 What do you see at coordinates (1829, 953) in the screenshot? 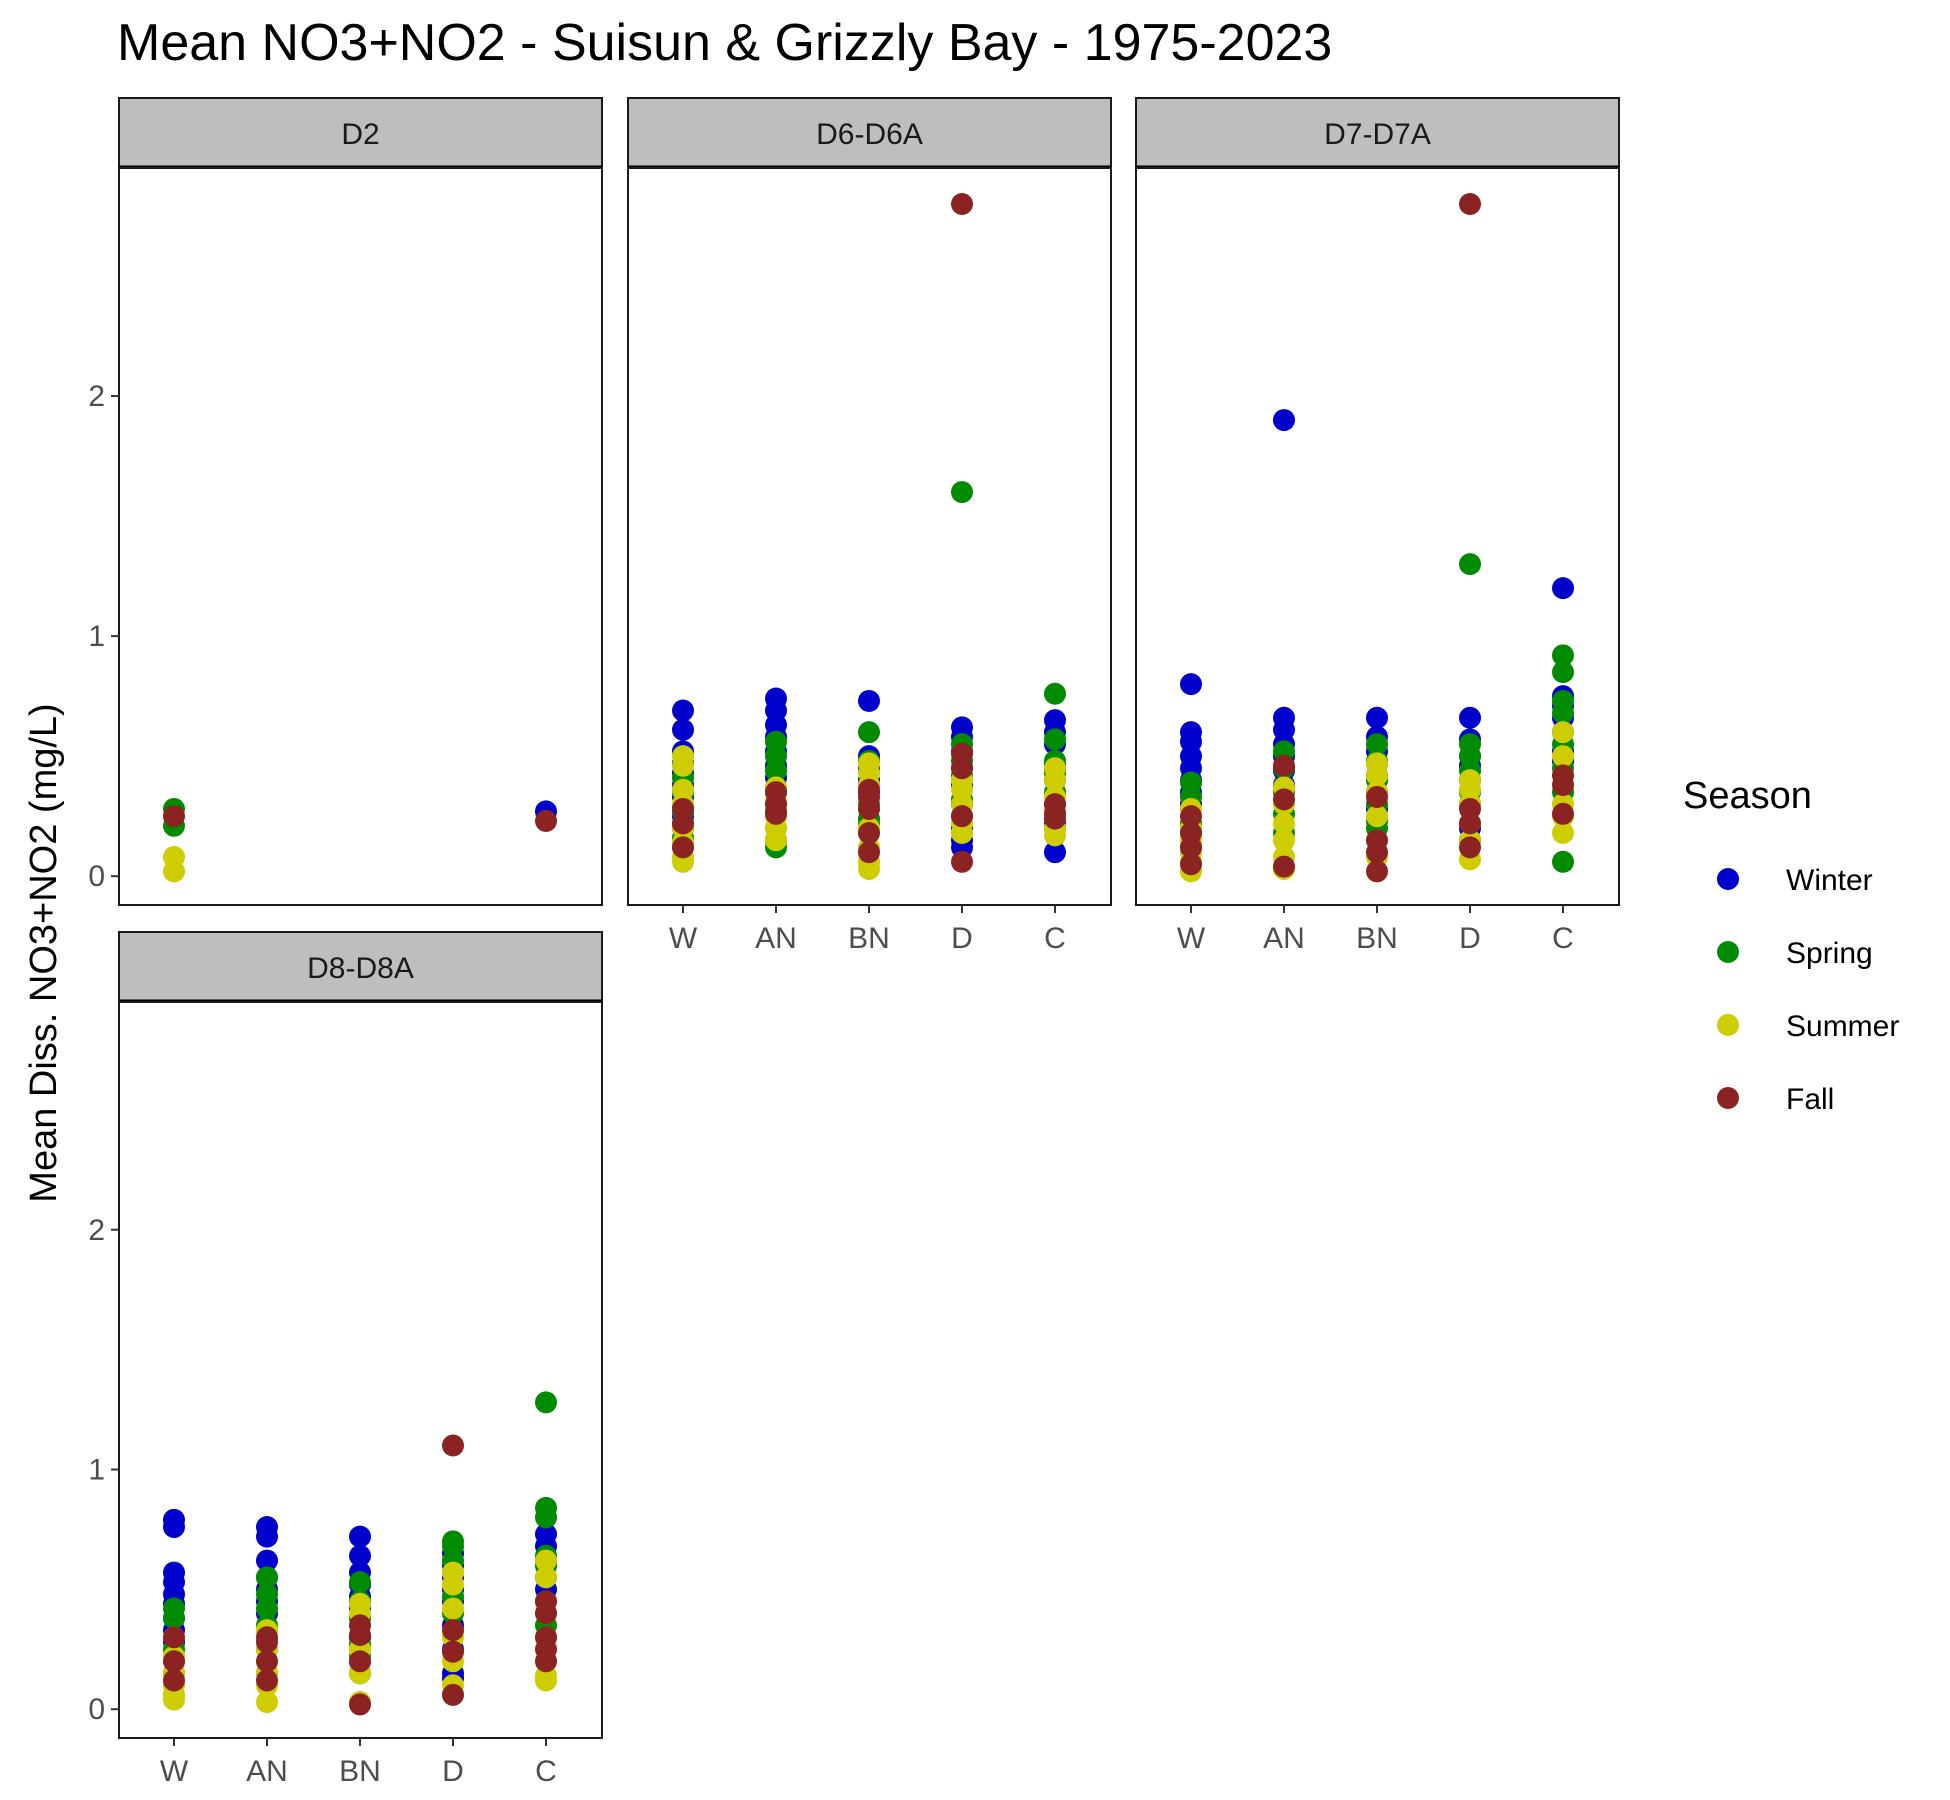
I see `legend-label: Spring` at bounding box center [1829, 953].